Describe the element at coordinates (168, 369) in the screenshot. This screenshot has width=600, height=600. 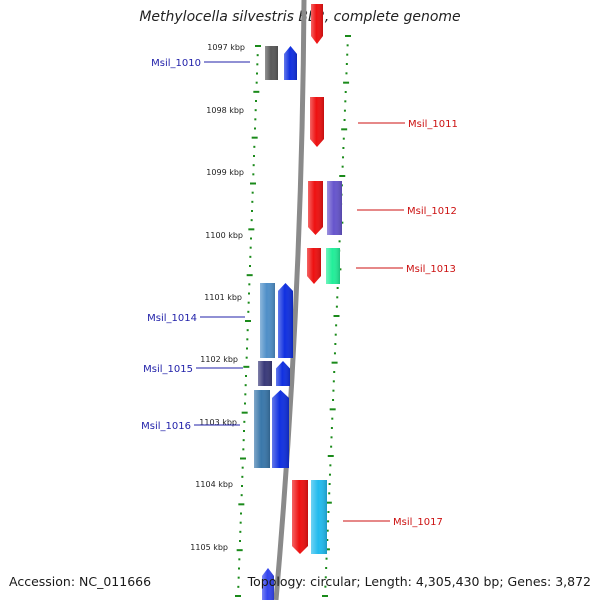
I see `gene-label-msil-1015: Msil_1015` at that location.